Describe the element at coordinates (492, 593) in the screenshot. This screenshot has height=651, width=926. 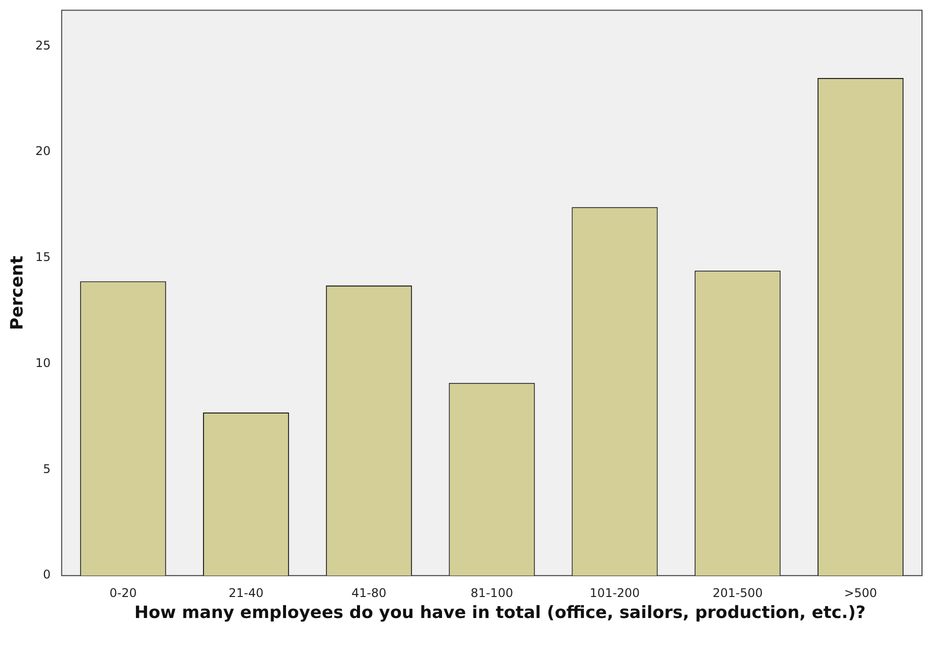
I see `x-tick-label: 81-100` at that location.